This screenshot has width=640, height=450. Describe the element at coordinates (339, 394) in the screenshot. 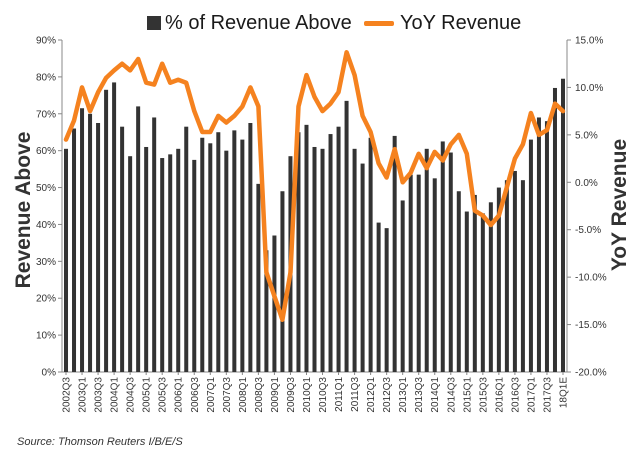

I see `x-tick-label: 2011Q1` at that location.